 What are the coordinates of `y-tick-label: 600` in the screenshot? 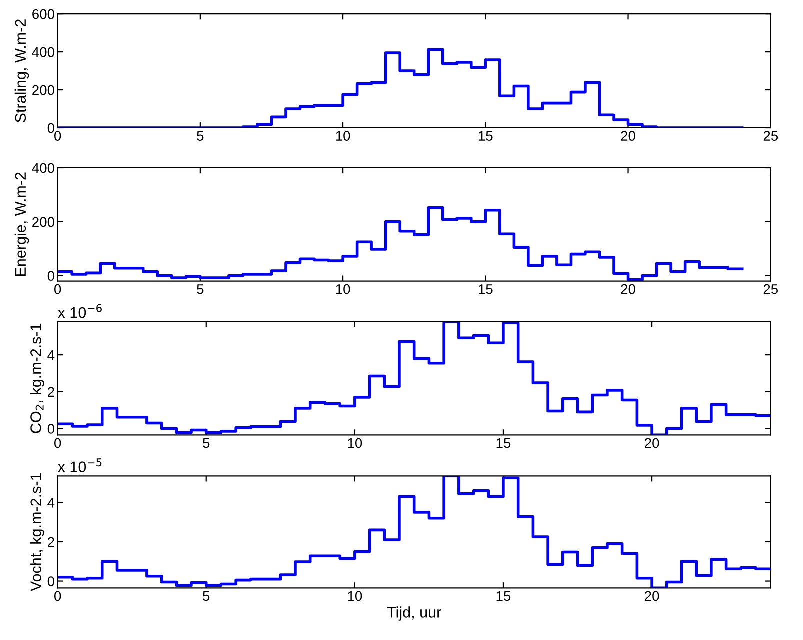 It's located at (43, 14).